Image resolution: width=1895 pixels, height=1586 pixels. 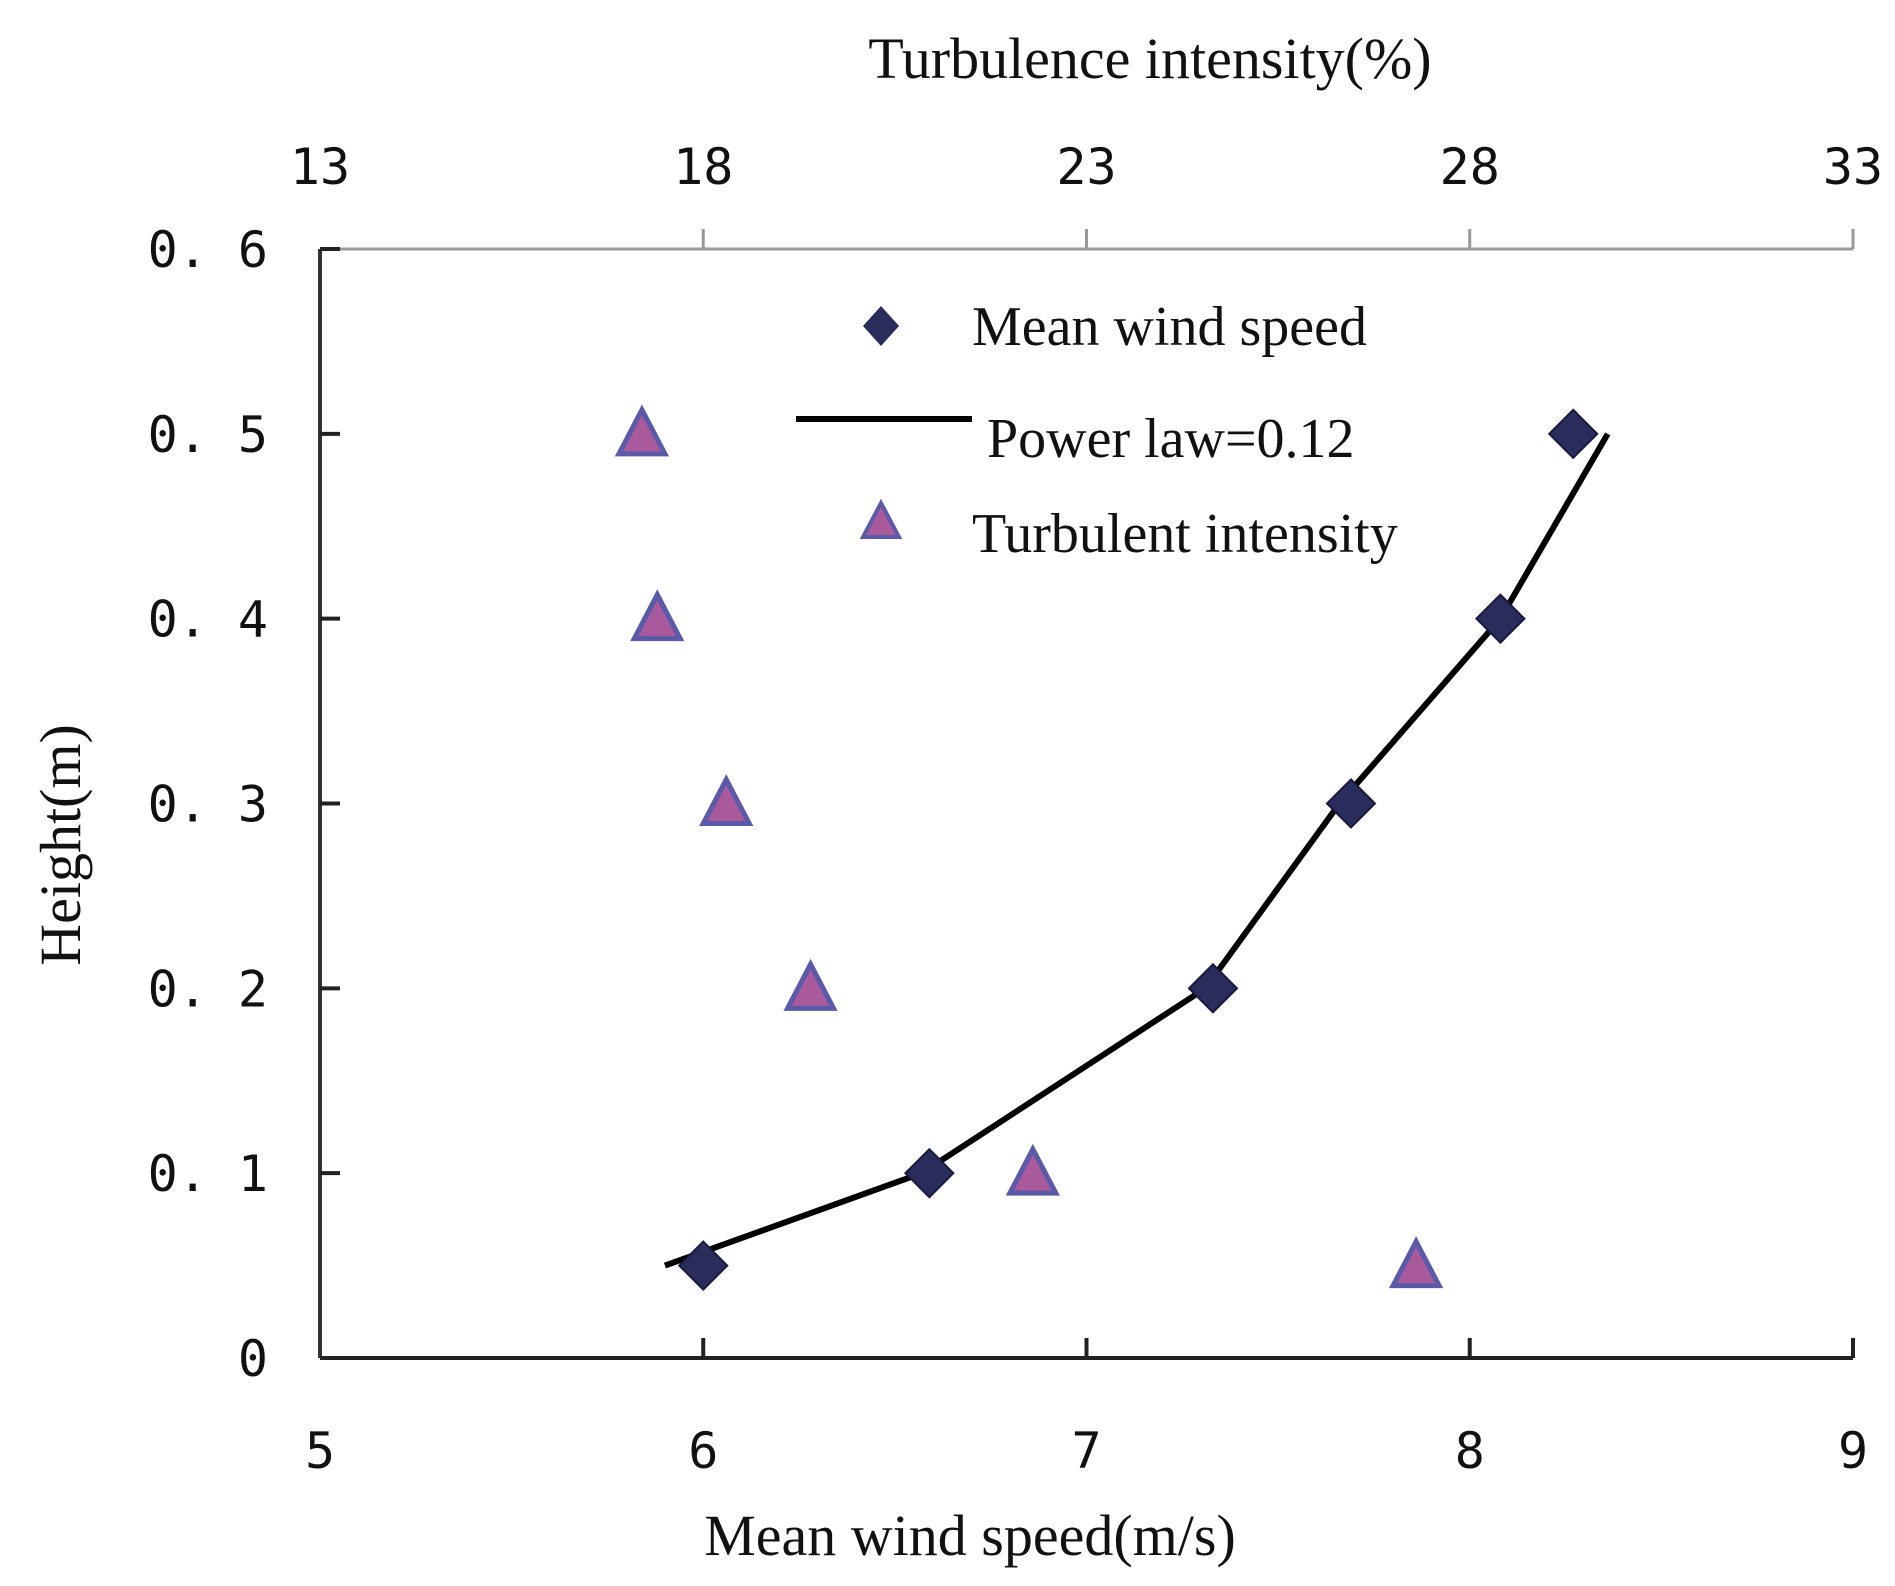 What do you see at coordinates (1470, 167) in the screenshot?
I see `x2-tick-label: 28` at bounding box center [1470, 167].